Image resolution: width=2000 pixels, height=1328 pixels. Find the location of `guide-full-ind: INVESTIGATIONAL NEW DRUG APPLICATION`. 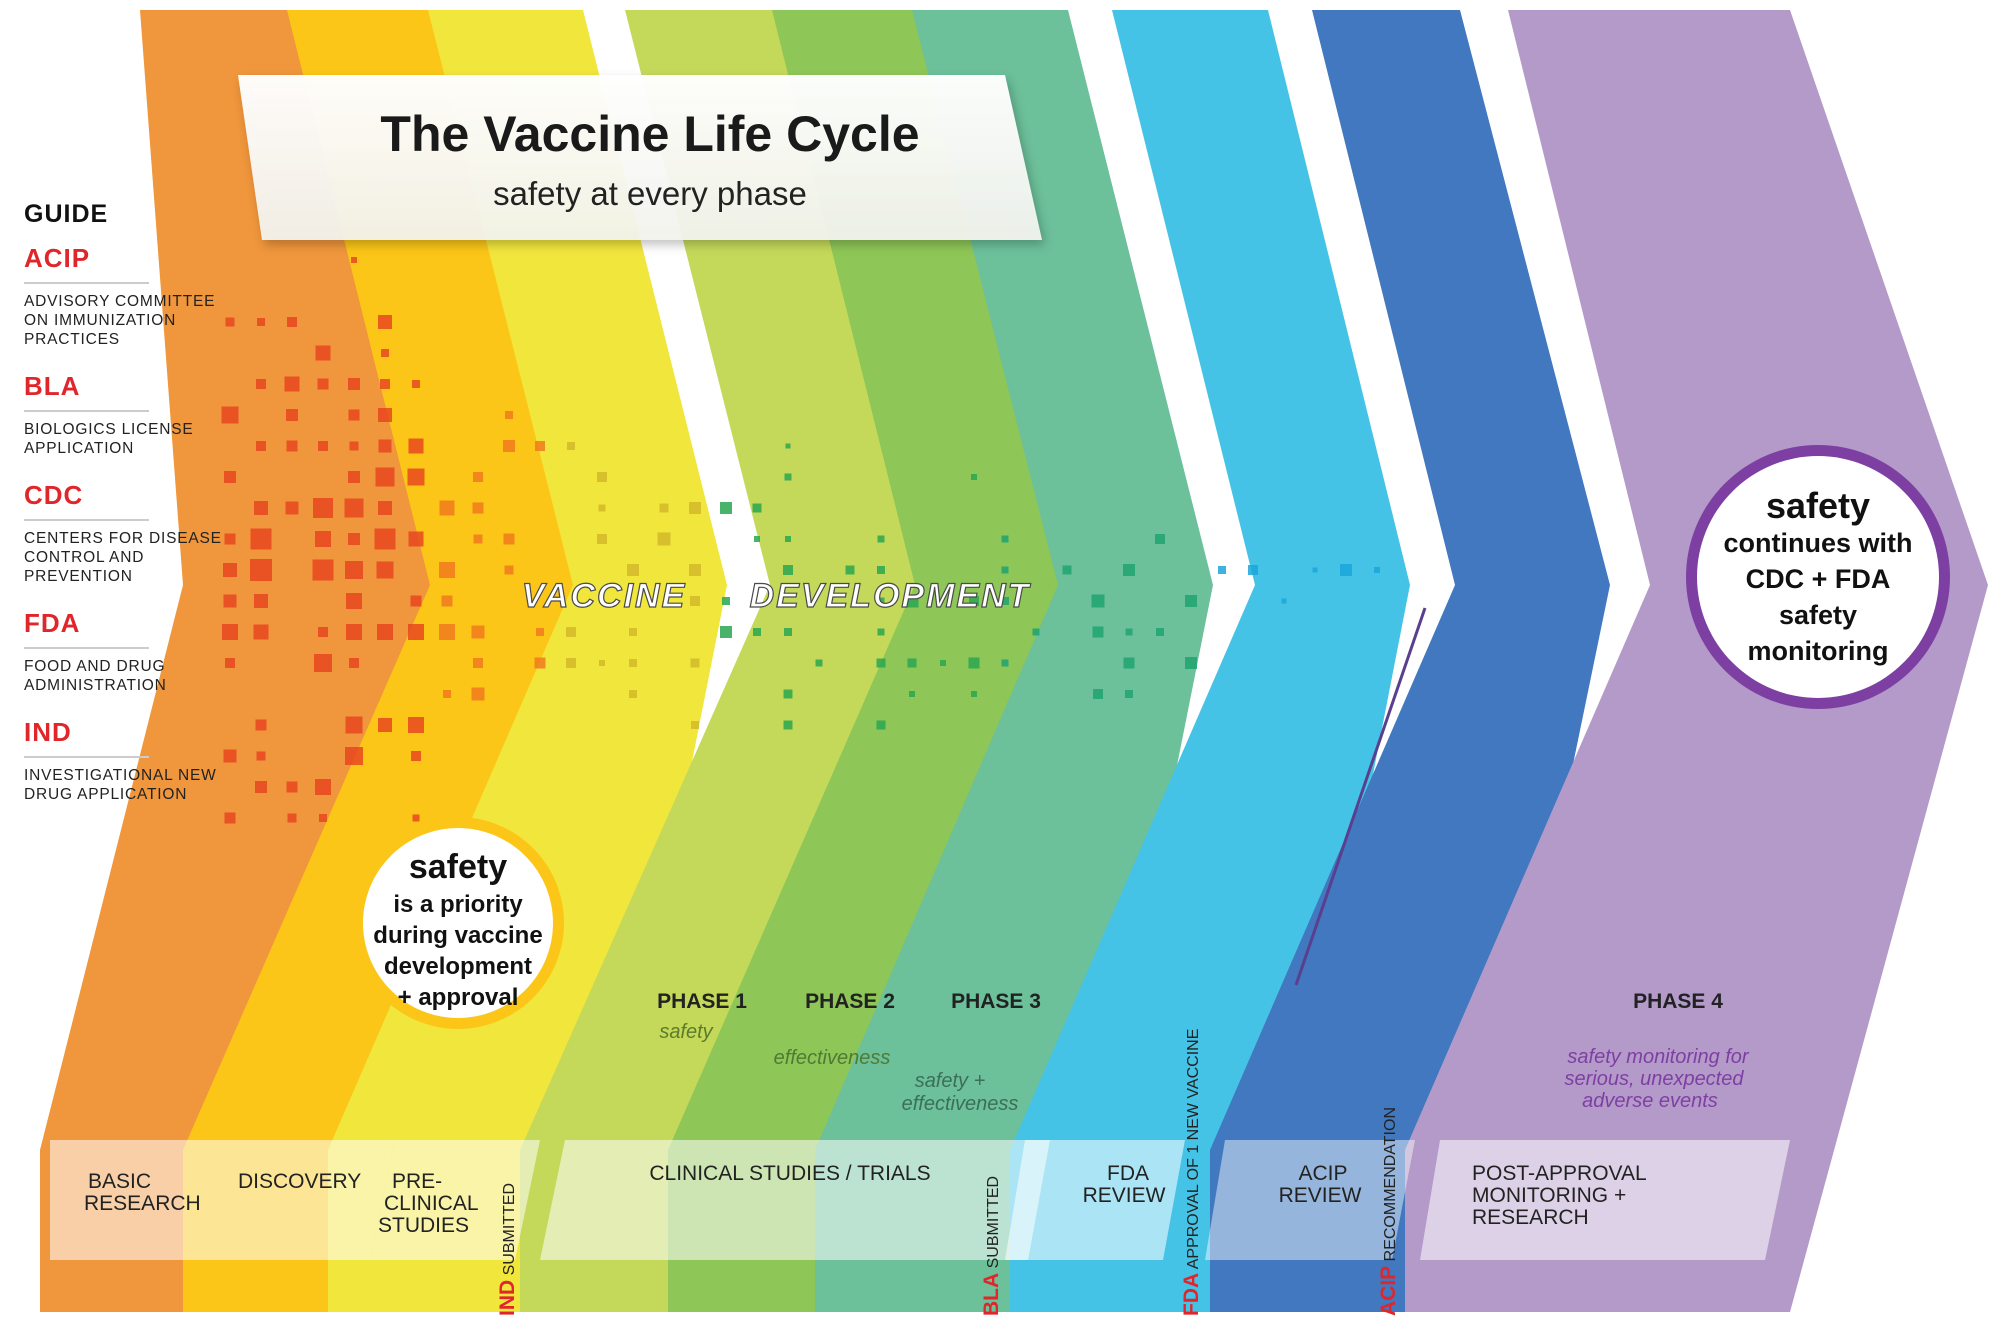

guide-full-ind: INVESTIGATIONAL NEW DRUG APPLICATION is located at coordinates (120, 785).